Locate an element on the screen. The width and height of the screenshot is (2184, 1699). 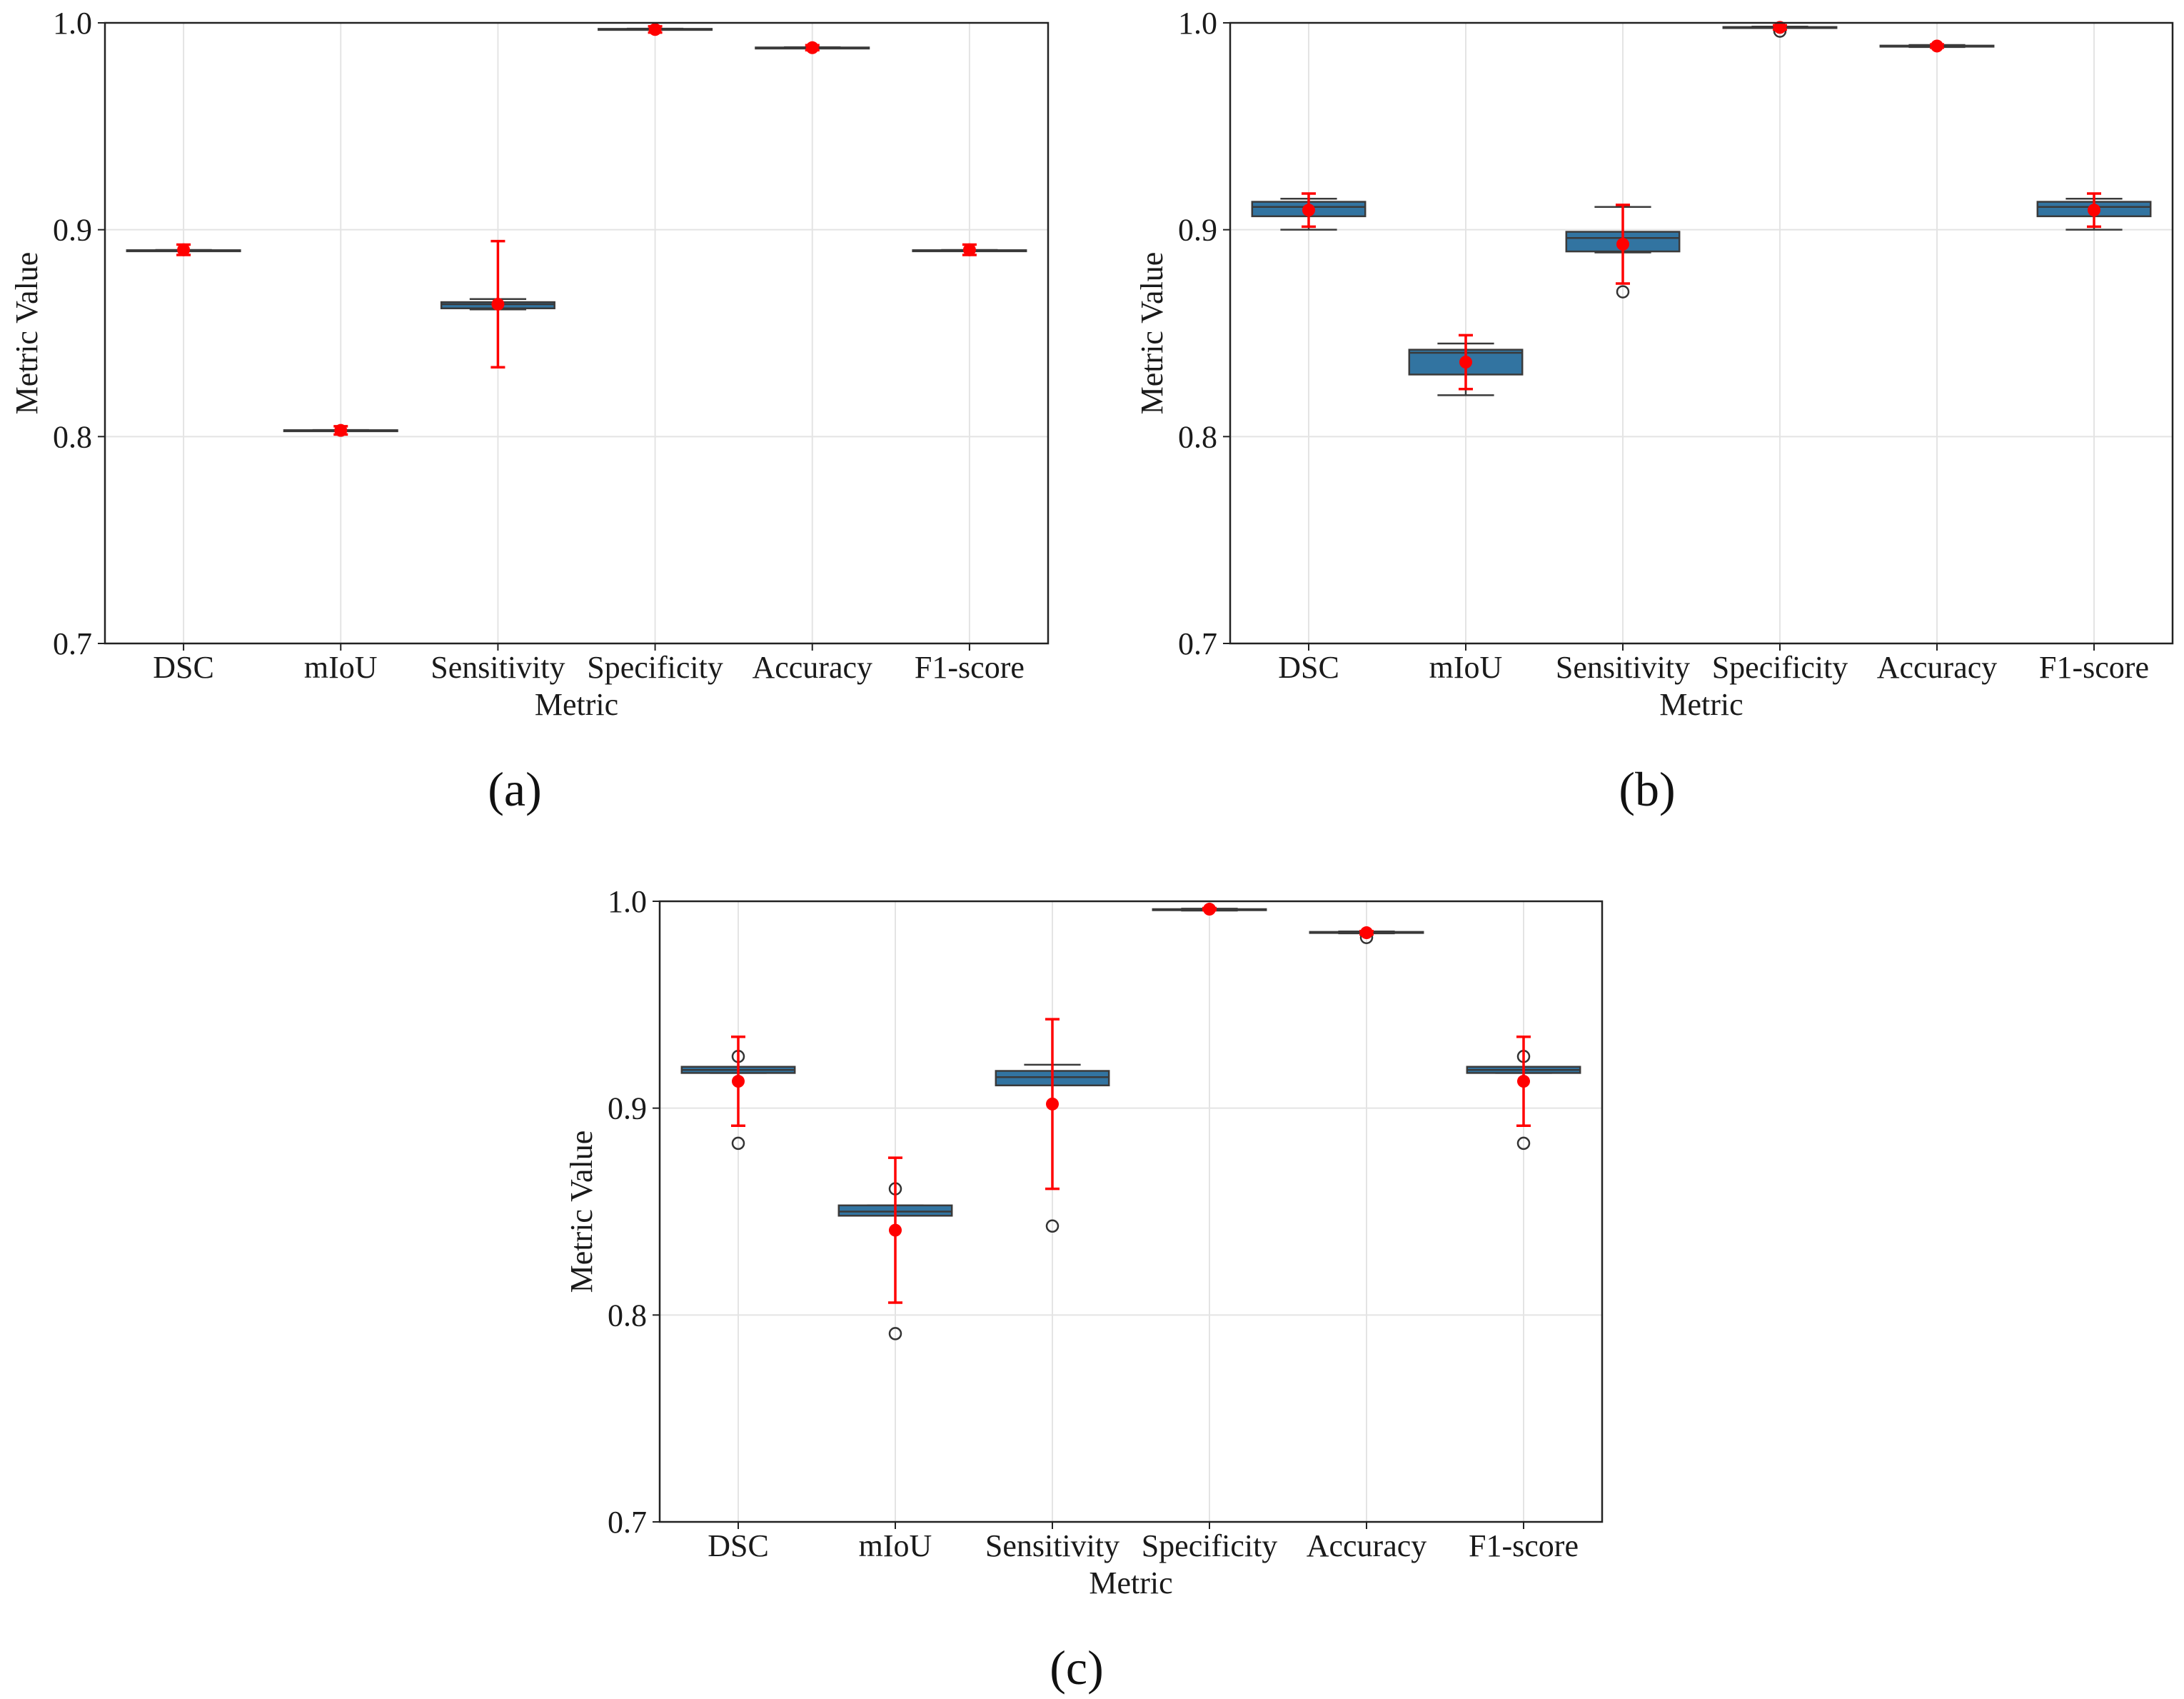
panel-label: (b) is located at coordinates (1647, 789).